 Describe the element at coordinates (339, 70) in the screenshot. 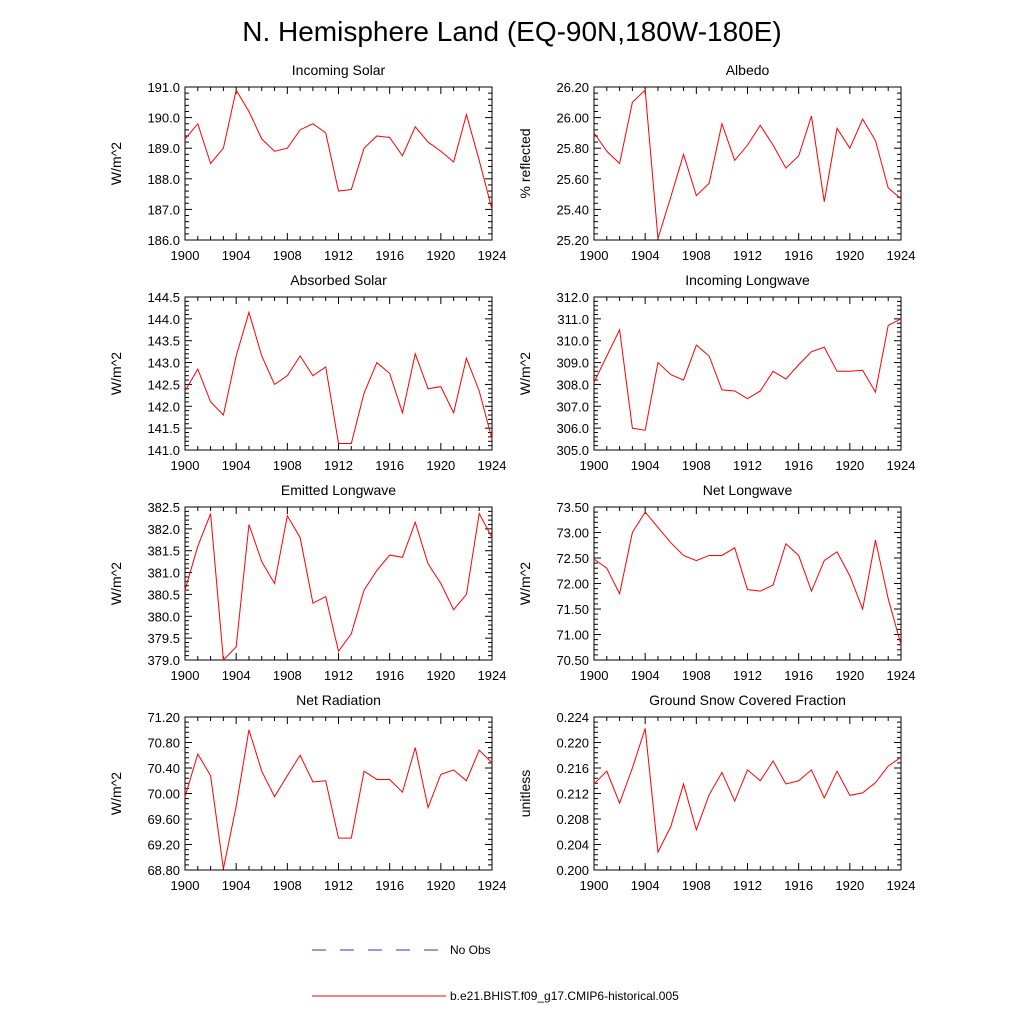

I see `panel-title: Incoming Solar` at that location.